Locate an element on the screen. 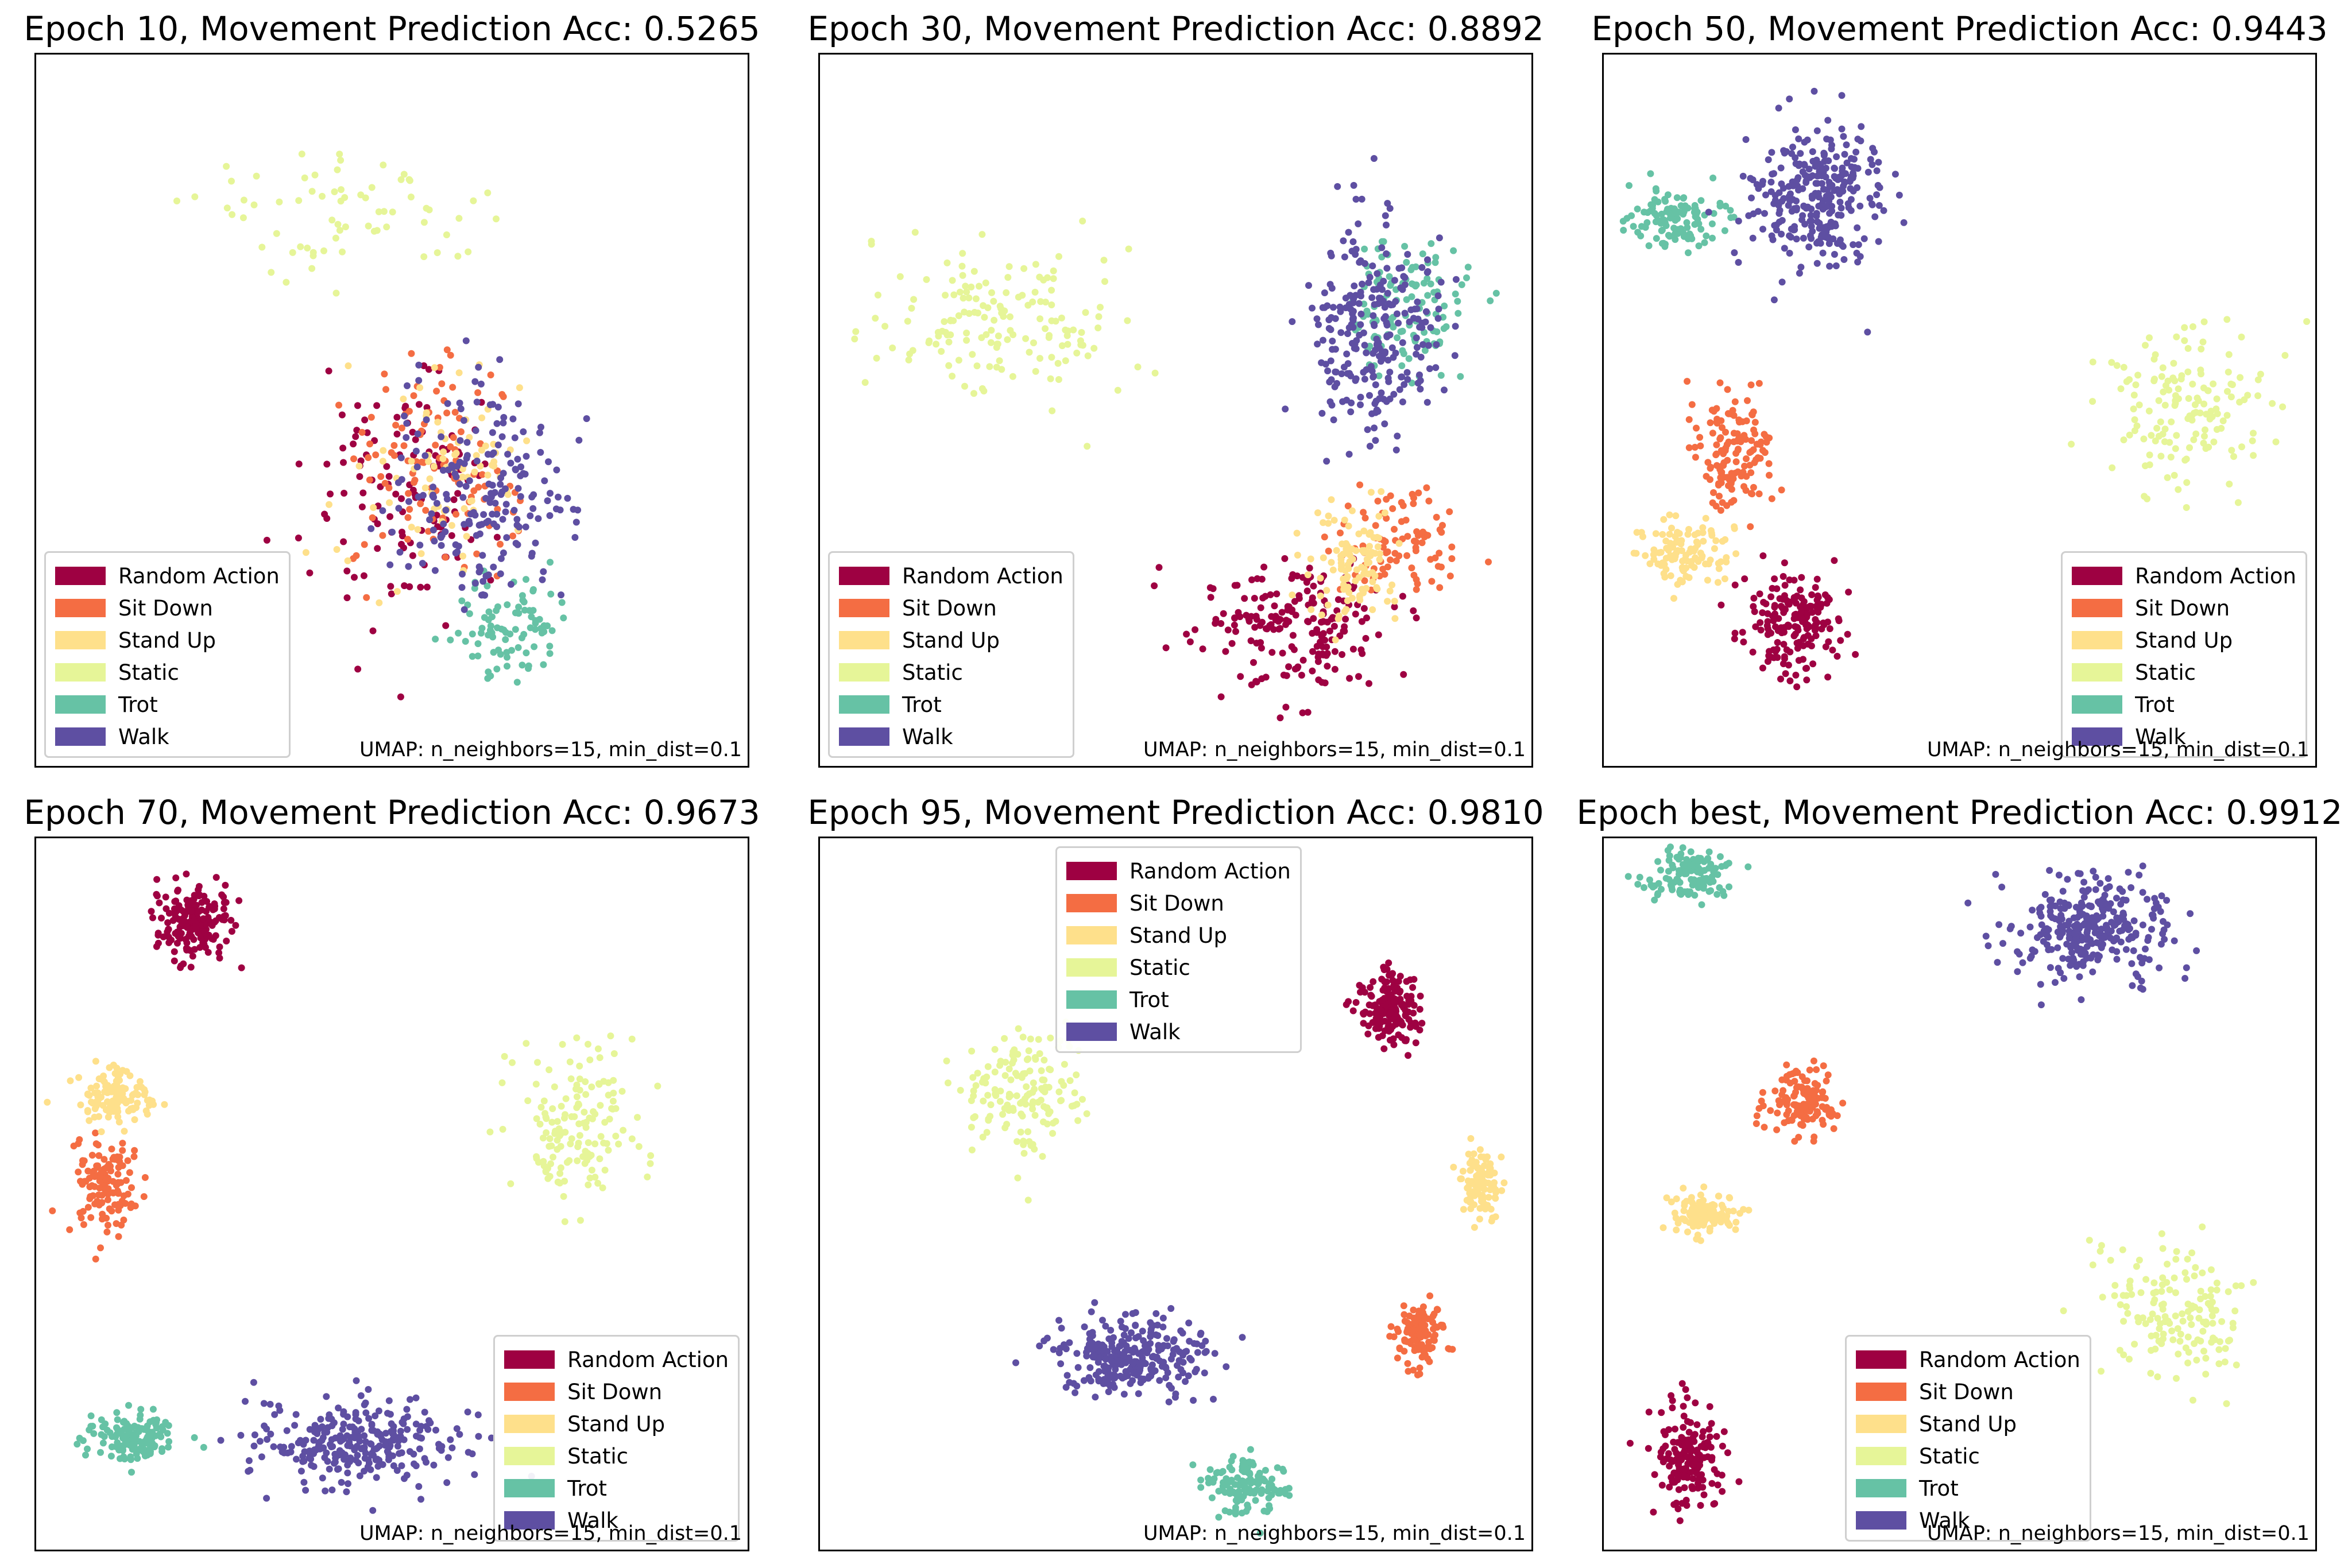 The height and width of the screenshot is (1568, 2352). legend-label: Trot is located at coordinates (922, 704).